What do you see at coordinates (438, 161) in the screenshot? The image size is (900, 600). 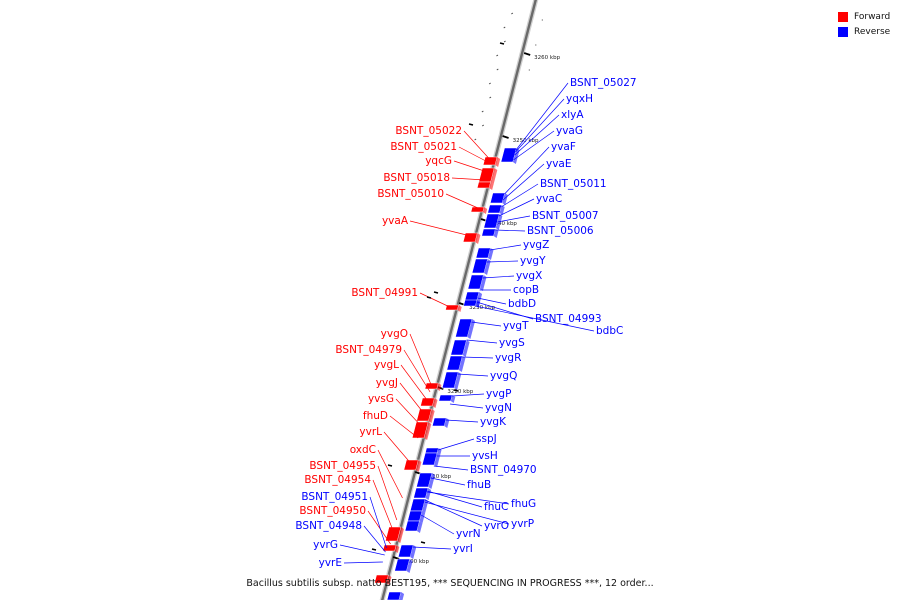 I see `forward-gene-label: yqcG` at bounding box center [438, 161].